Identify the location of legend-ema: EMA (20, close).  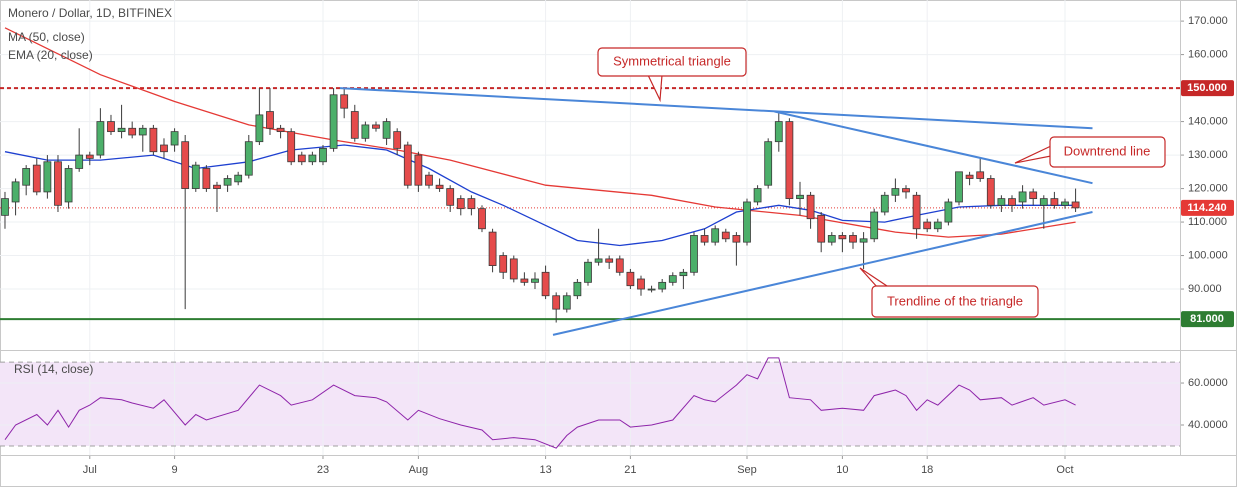
(50, 55).